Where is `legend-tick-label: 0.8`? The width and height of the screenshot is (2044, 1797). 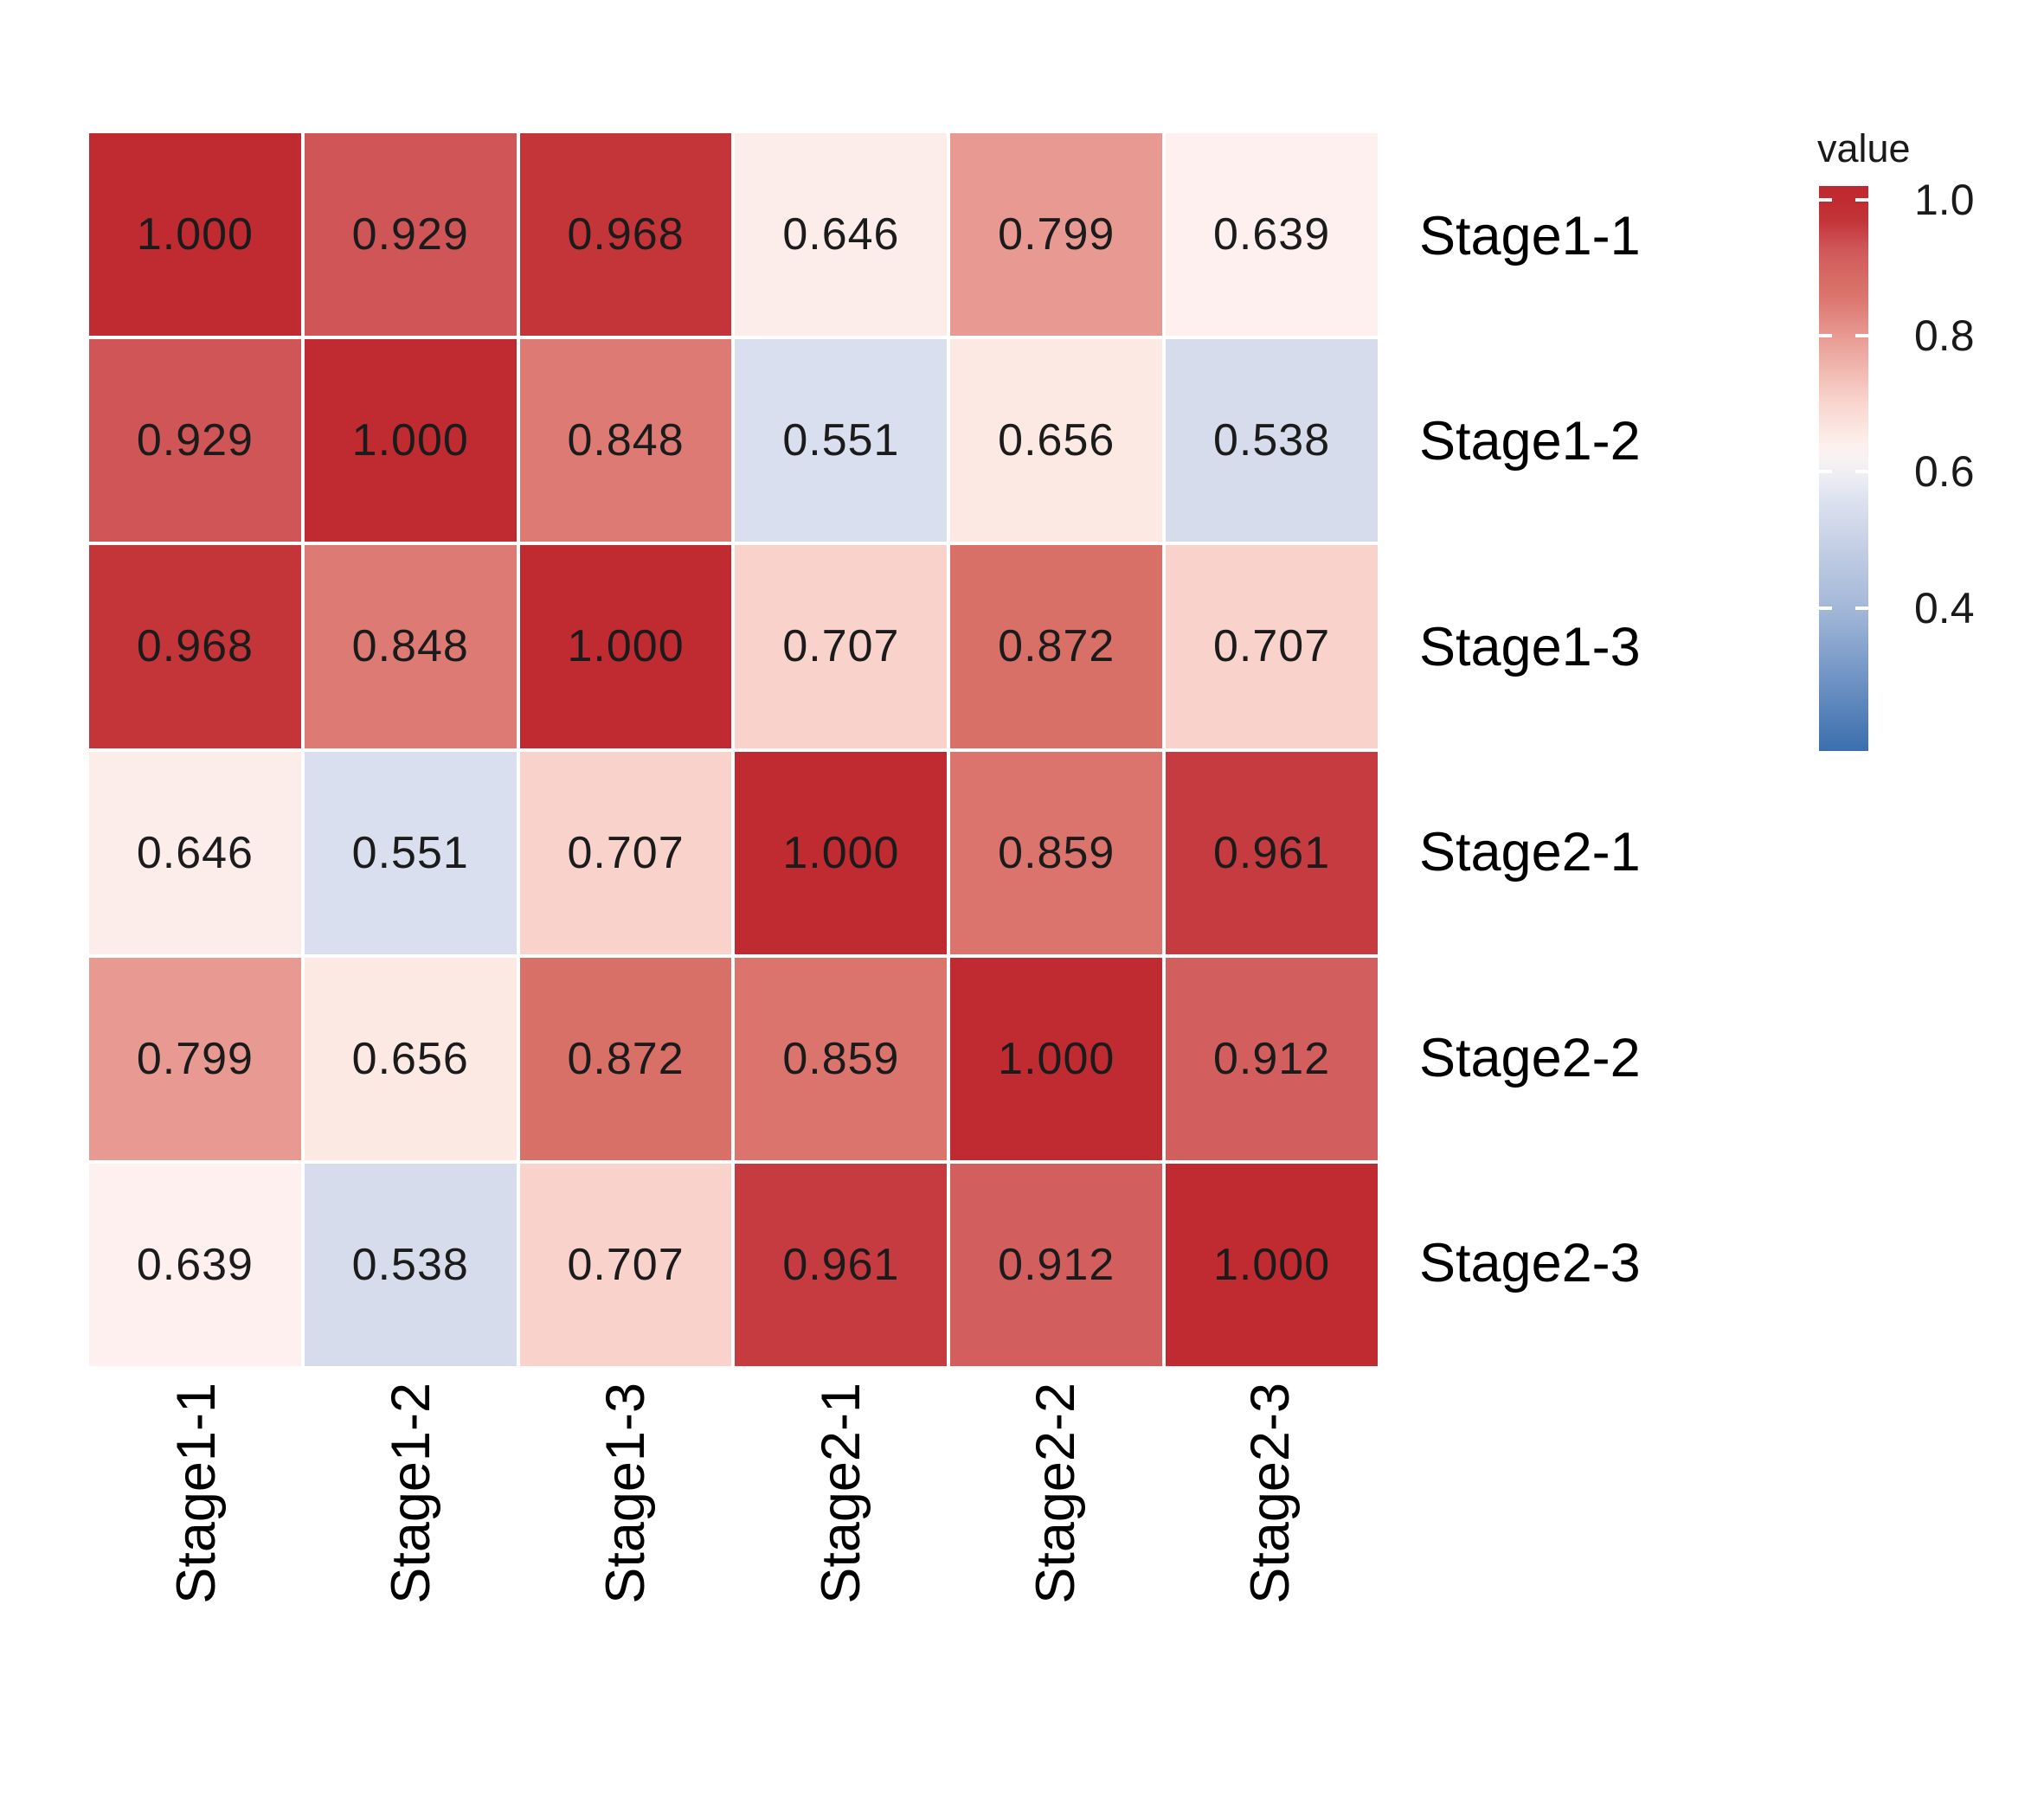 legend-tick-label: 0.8 is located at coordinates (1945, 336).